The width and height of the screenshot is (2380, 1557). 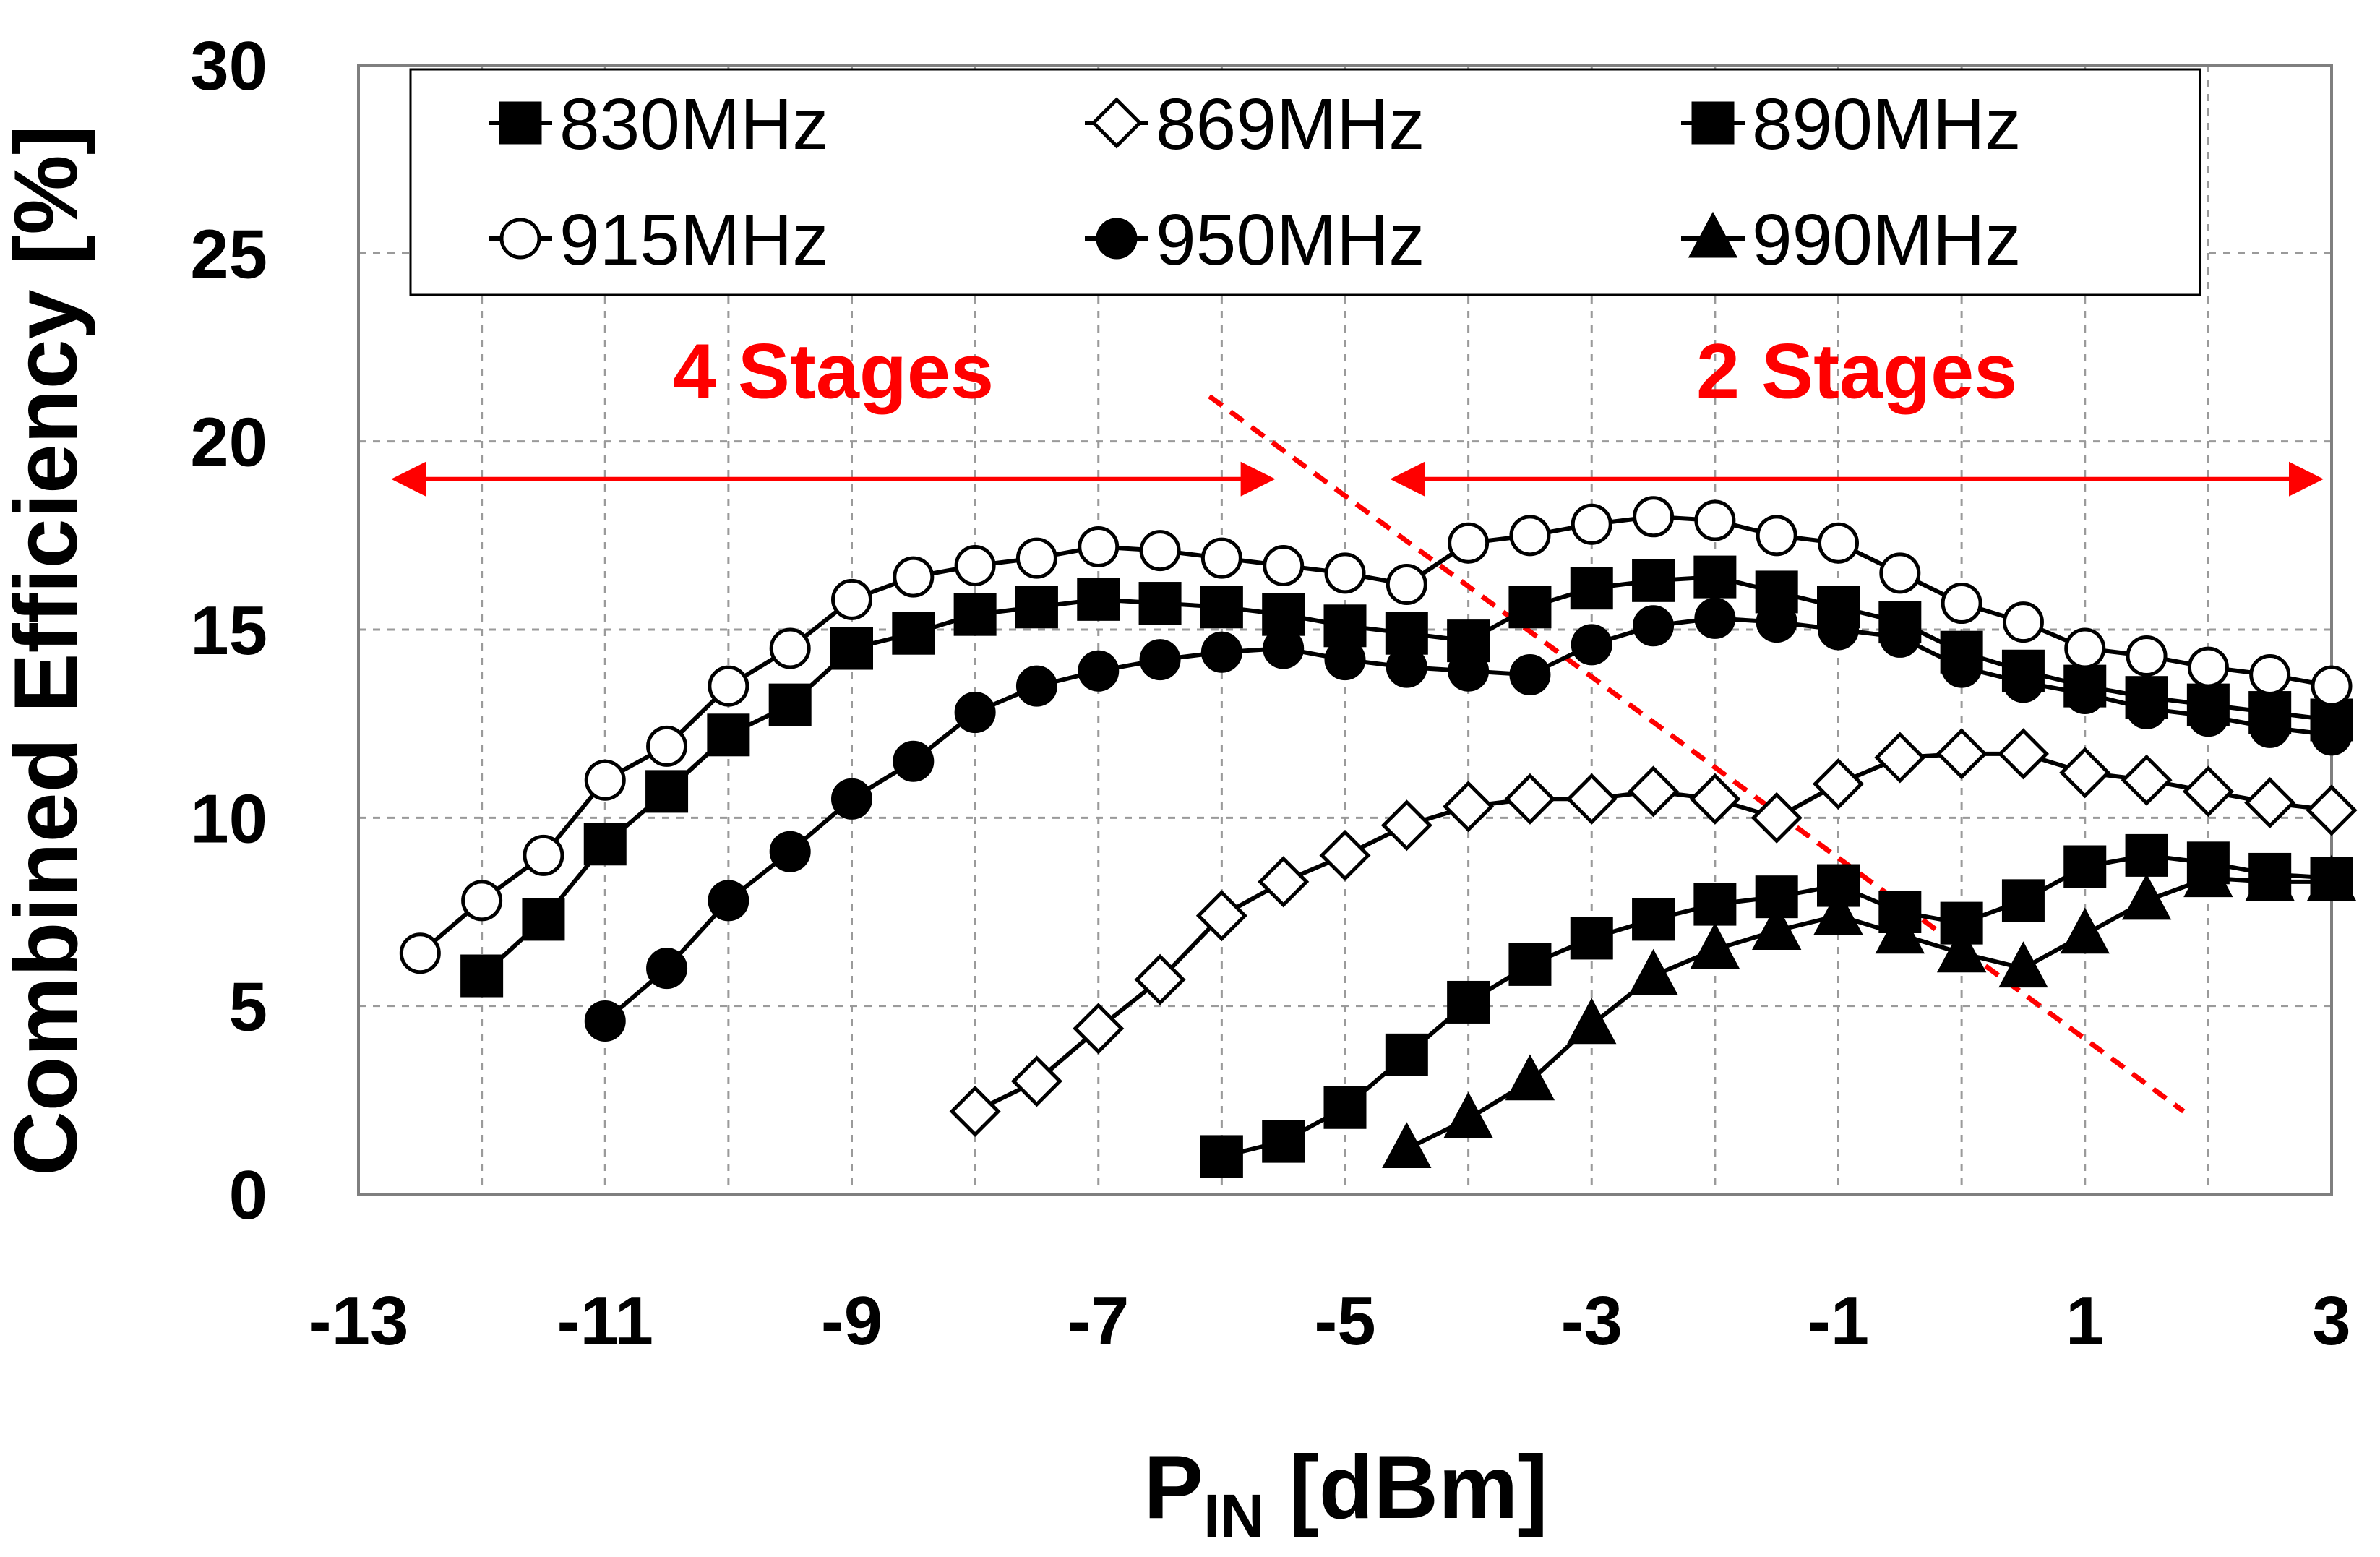 I want to click on legend-item-830MHz: 830MHz, so click(x=658, y=124).